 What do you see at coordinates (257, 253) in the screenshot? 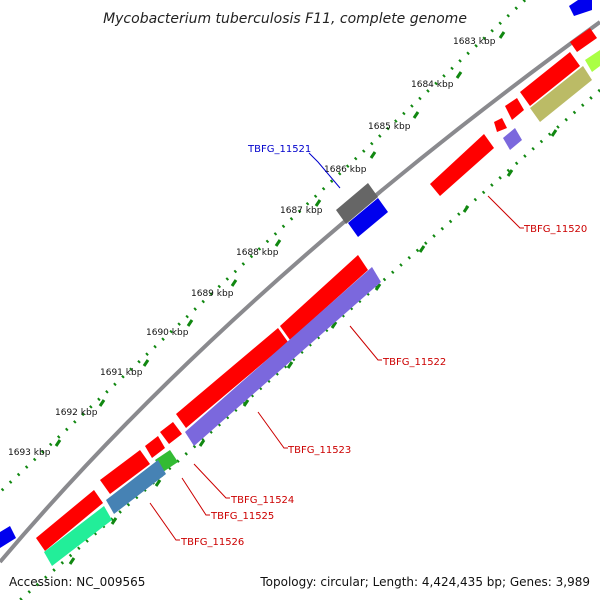
I see `tick-label-1688: 1688 kbp` at bounding box center [257, 253].